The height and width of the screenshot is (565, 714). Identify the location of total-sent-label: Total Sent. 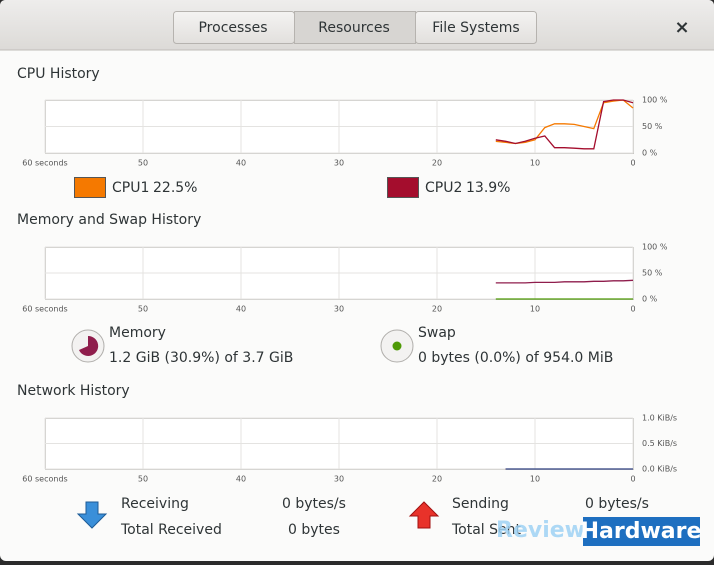
(486, 530).